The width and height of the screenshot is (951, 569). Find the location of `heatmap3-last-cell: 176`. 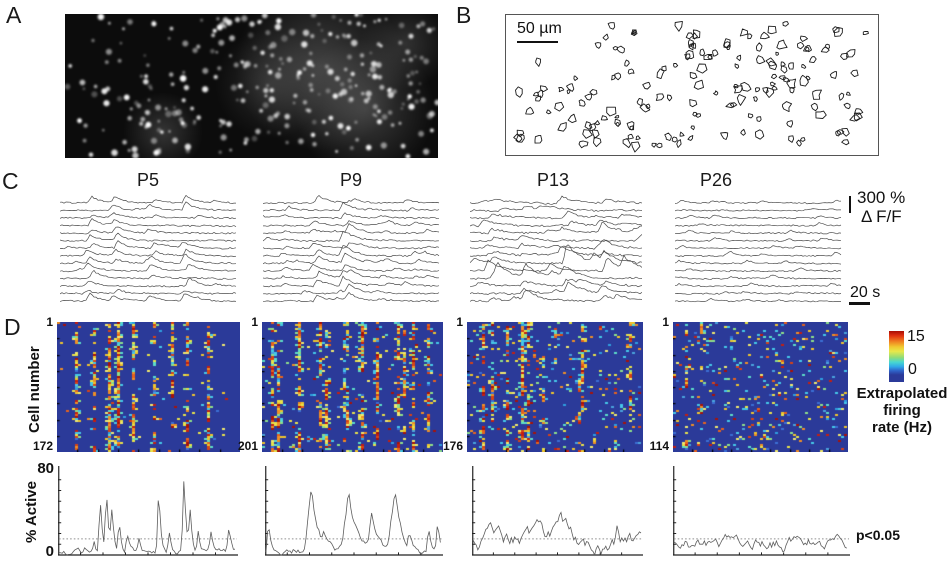

heatmap3-last-cell: 176 is located at coordinates (452, 446).